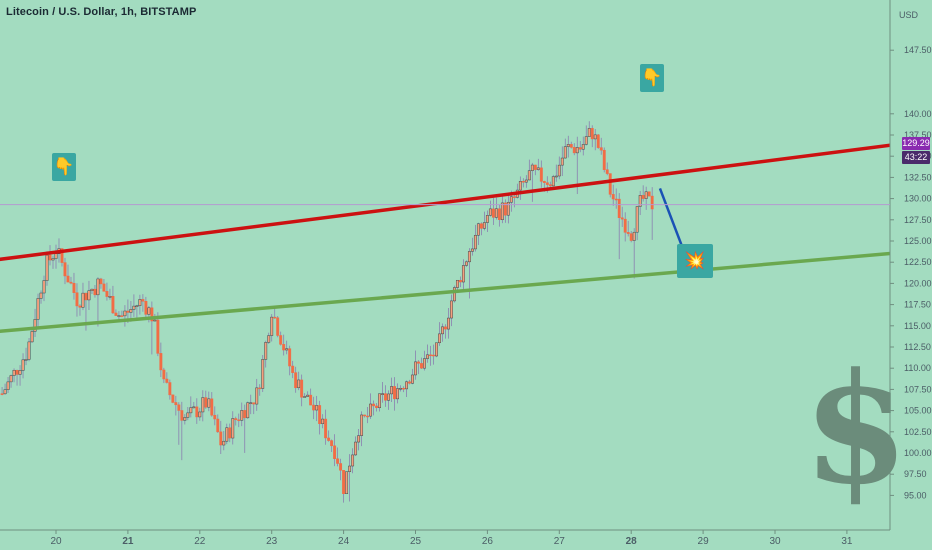  I want to click on x-tick-label: 29, so click(704, 541).